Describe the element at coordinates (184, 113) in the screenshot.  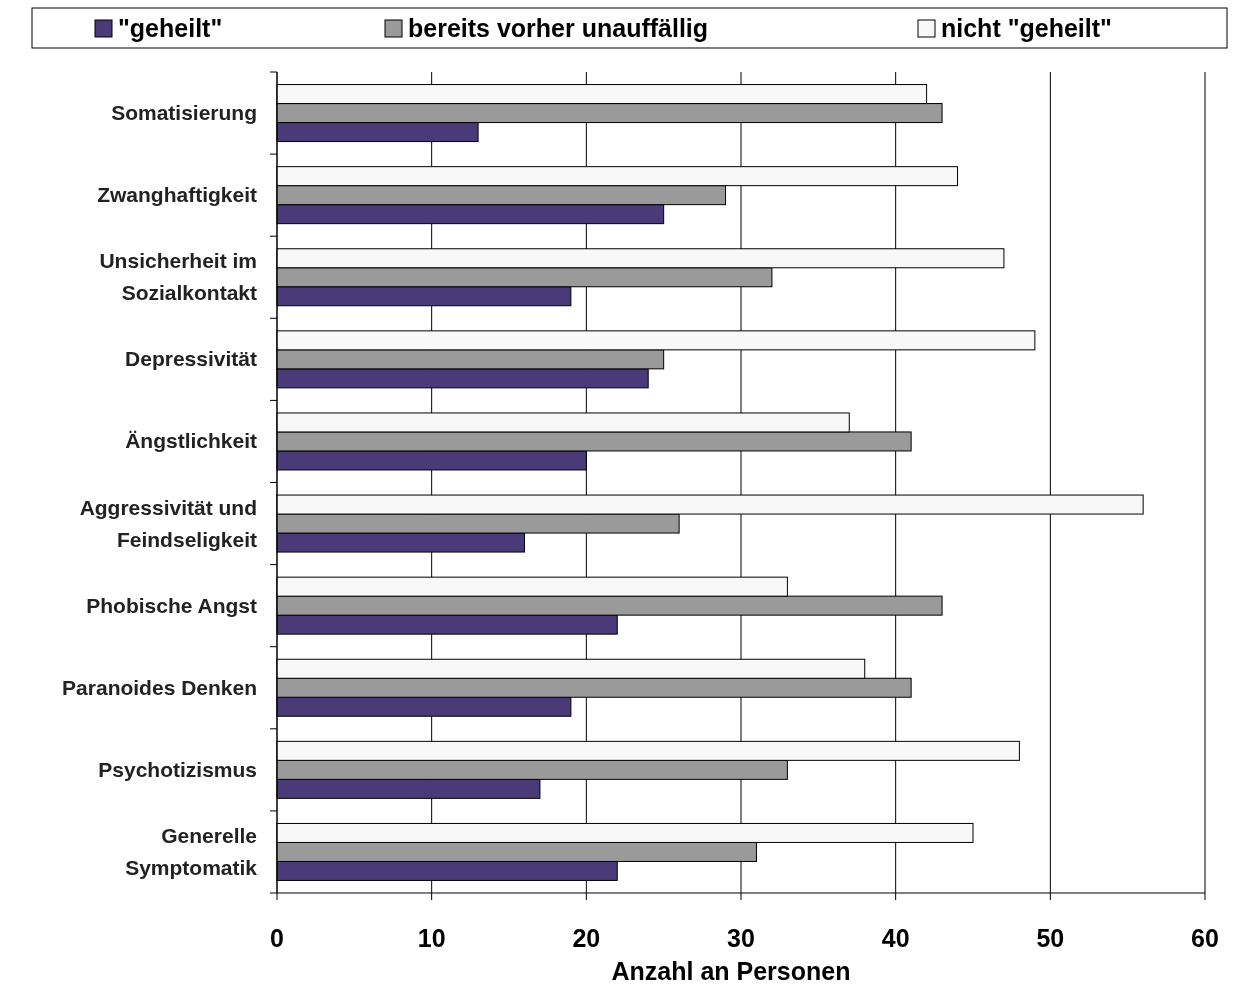
I see `y-tick-label: Somatisierung` at that location.